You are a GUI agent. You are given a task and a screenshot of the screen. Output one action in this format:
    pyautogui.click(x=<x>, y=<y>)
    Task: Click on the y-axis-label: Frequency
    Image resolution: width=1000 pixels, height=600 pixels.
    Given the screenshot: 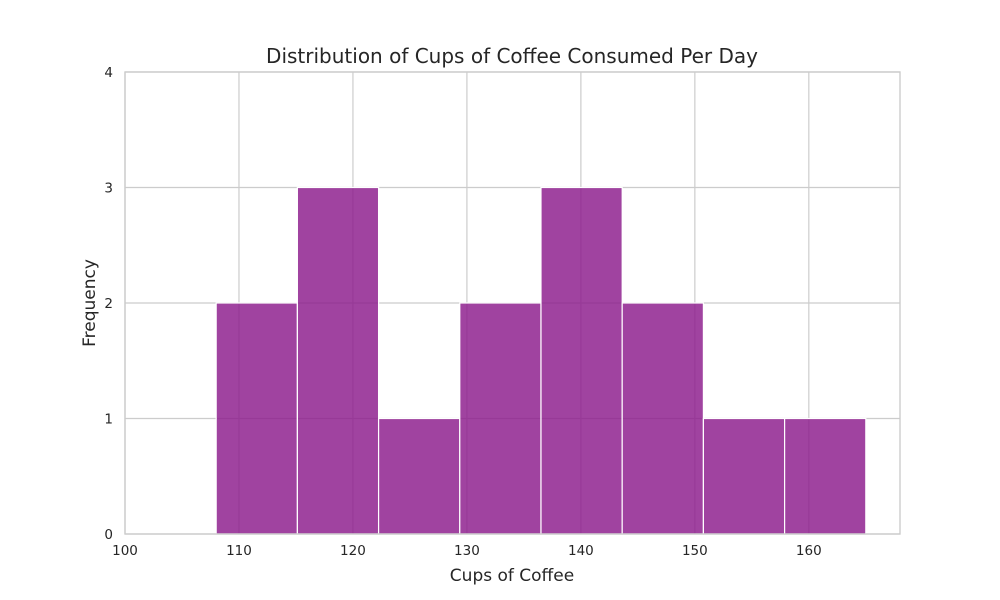 What is the action you would take?
    pyautogui.click(x=90, y=303)
    